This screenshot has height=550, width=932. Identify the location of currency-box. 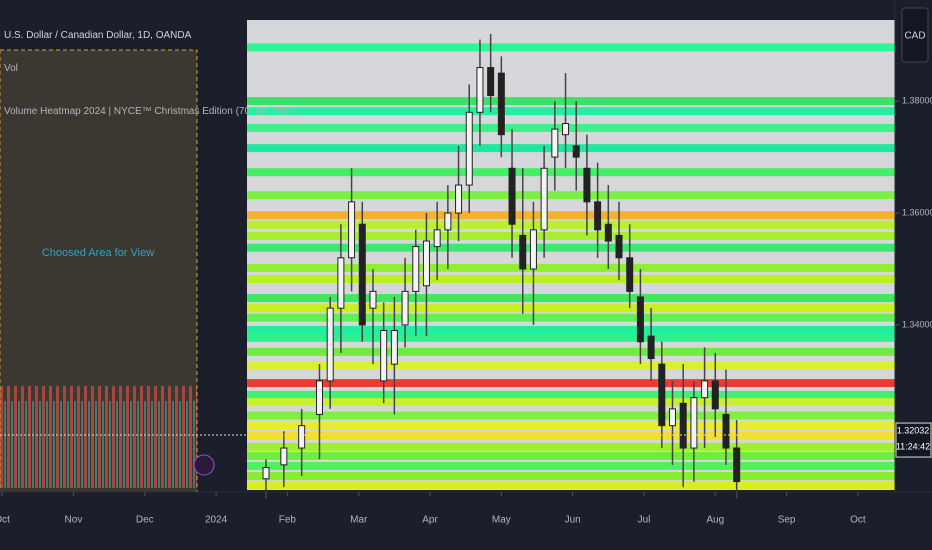
(915, 35).